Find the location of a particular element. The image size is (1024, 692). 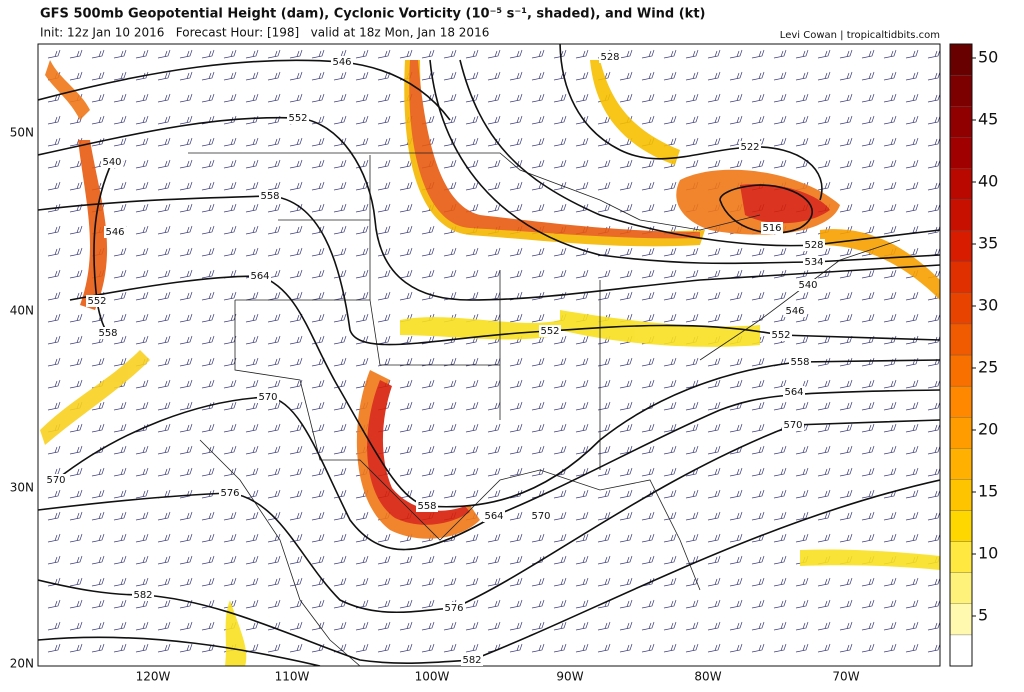

colorbar-label: 15 is located at coordinates (988, 491).